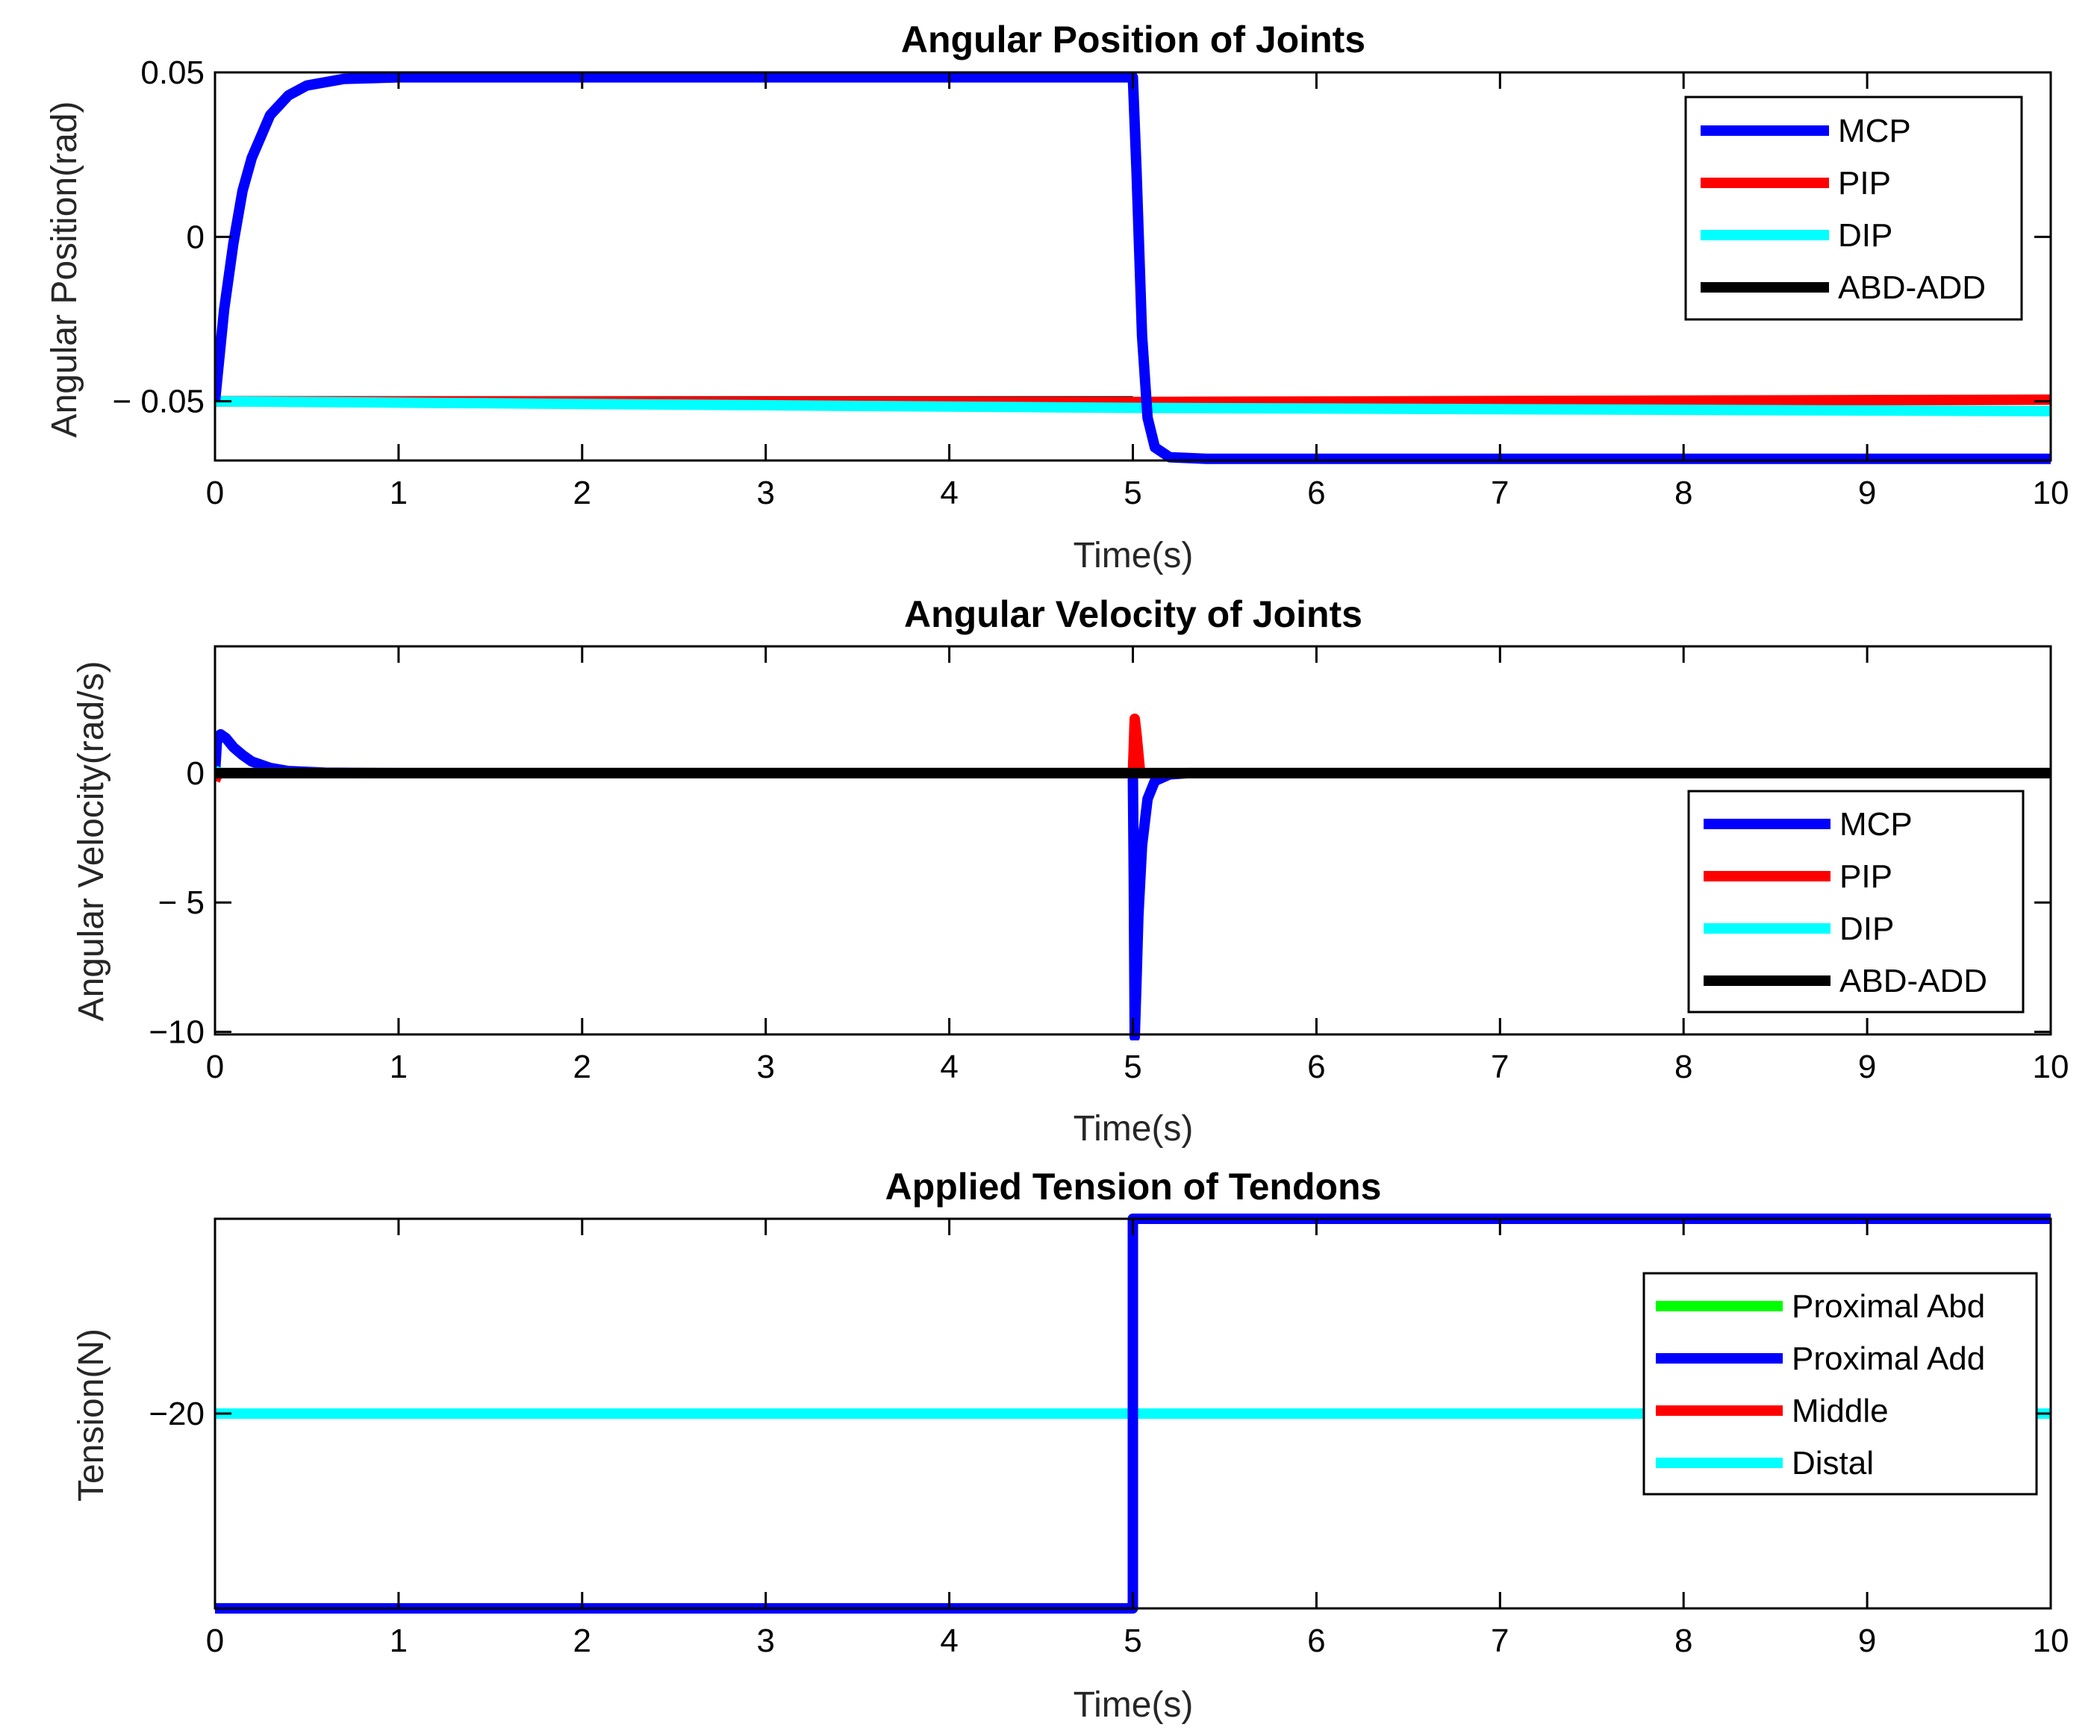 The width and height of the screenshot is (2100, 1736). Describe the element at coordinates (1133, 1187) in the screenshot. I see `chart-title: Applied Tension of Tendons` at that location.